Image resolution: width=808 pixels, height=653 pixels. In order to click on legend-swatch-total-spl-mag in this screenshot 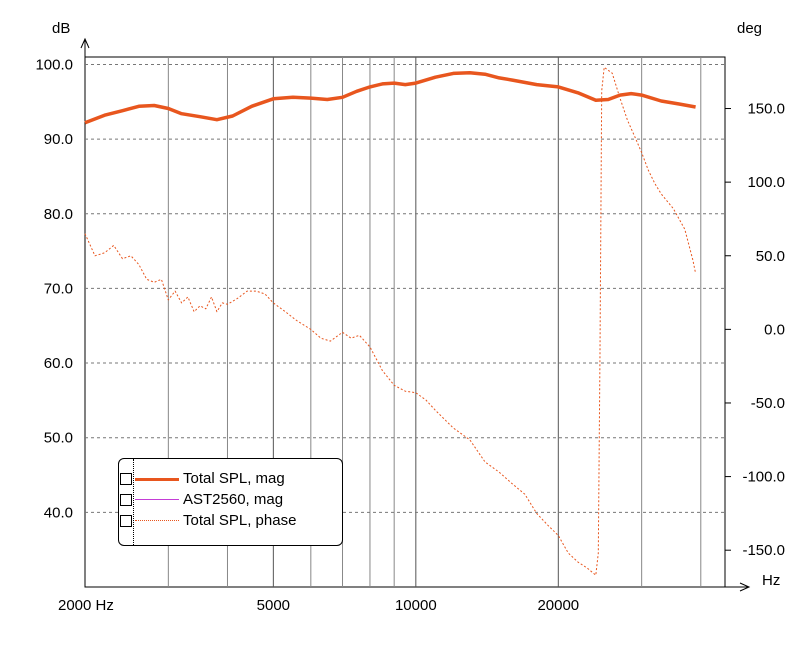, I will do `click(157, 479)`.